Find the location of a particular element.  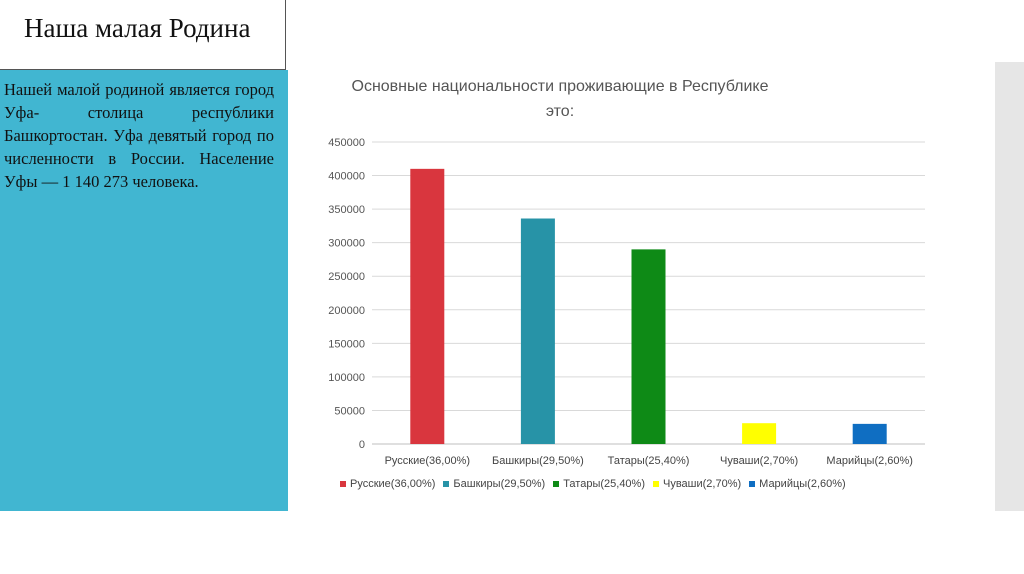

x-tick-label: Марийцы(2,60%) is located at coordinates (869, 461).